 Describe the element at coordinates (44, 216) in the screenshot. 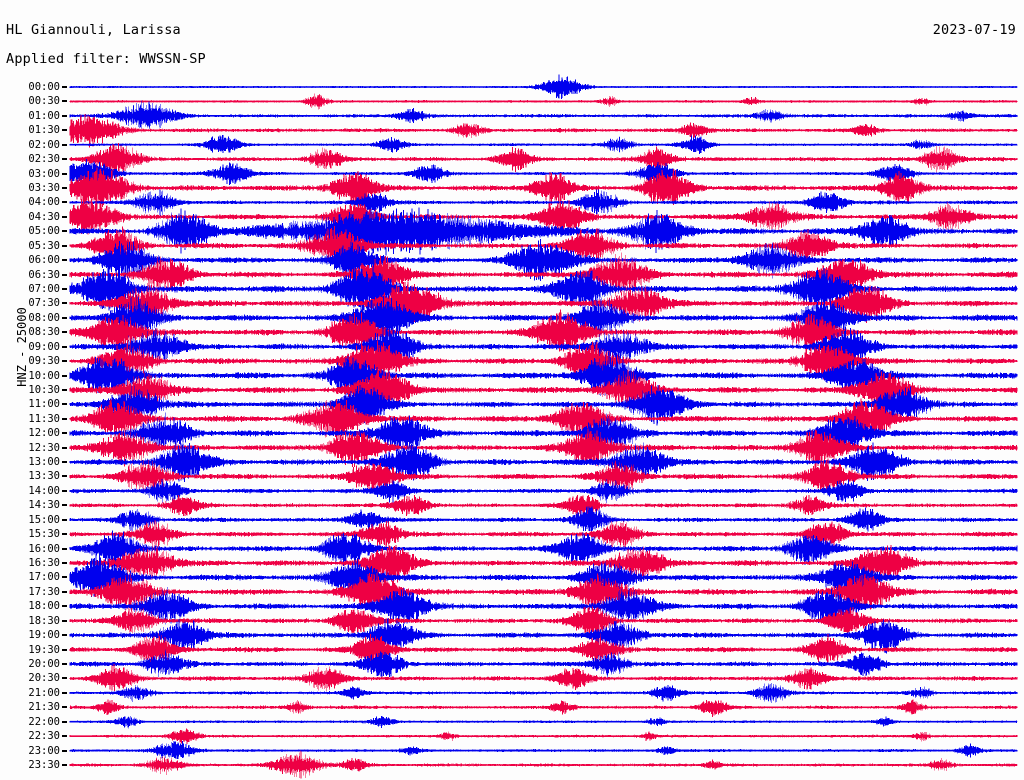

I see `time-label: 04:30` at that location.